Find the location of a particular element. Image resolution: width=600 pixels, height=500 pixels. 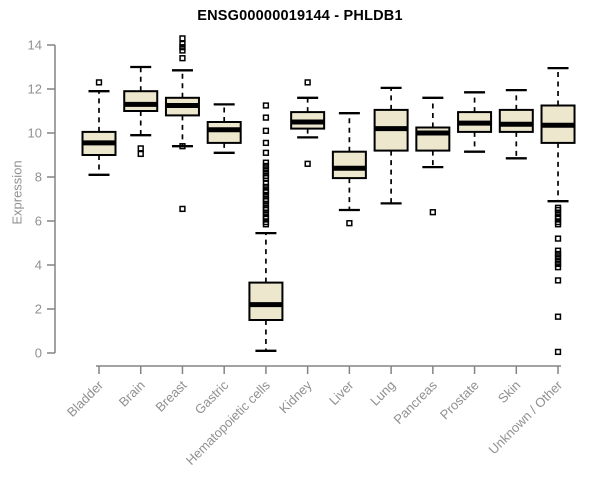

box-group-pancreas is located at coordinates (433, 156).